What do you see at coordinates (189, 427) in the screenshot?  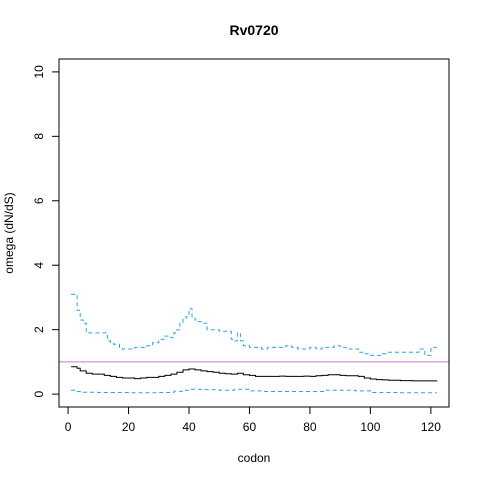 I see `x-tick-label: 40` at bounding box center [189, 427].